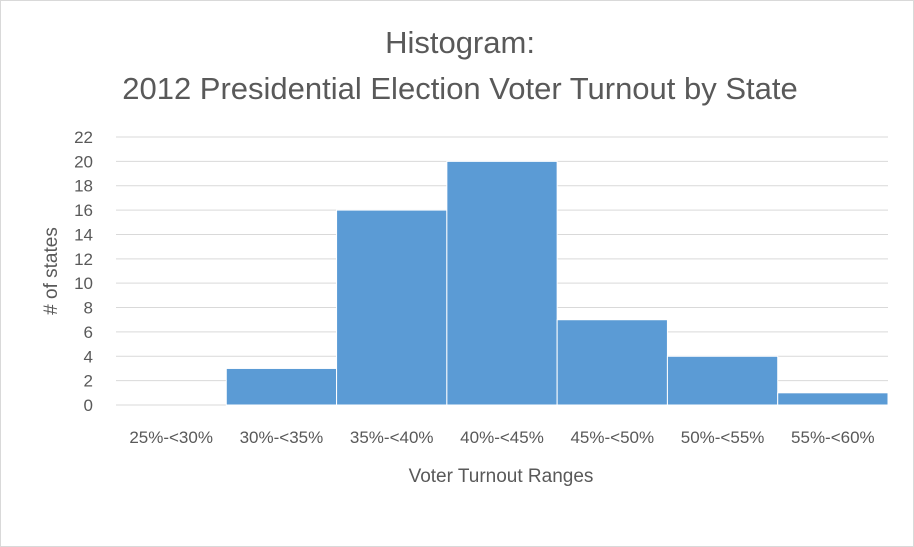 The width and height of the screenshot is (914, 547). Describe the element at coordinates (83, 210) in the screenshot. I see `y-tick-label: 16` at that location.